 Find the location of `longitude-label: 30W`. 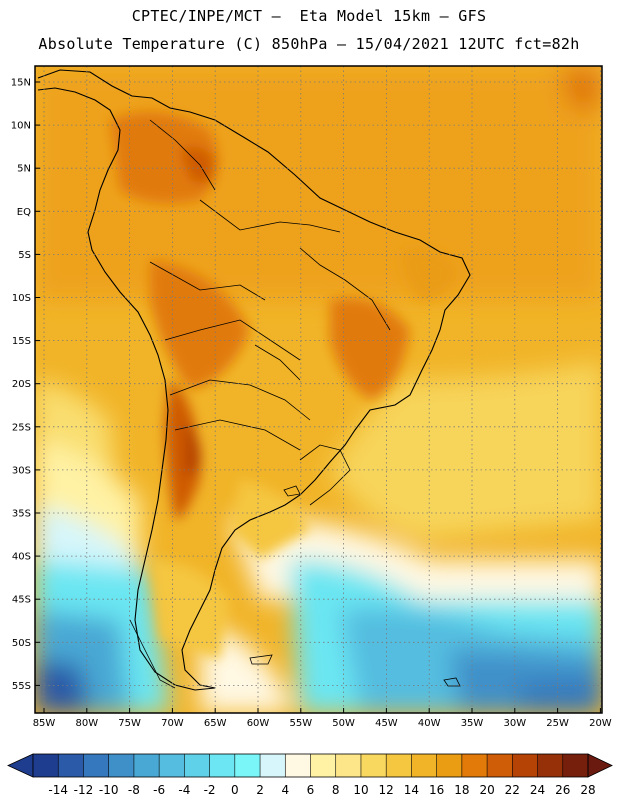

longitude-label: 30W is located at coordinates (514, 723).